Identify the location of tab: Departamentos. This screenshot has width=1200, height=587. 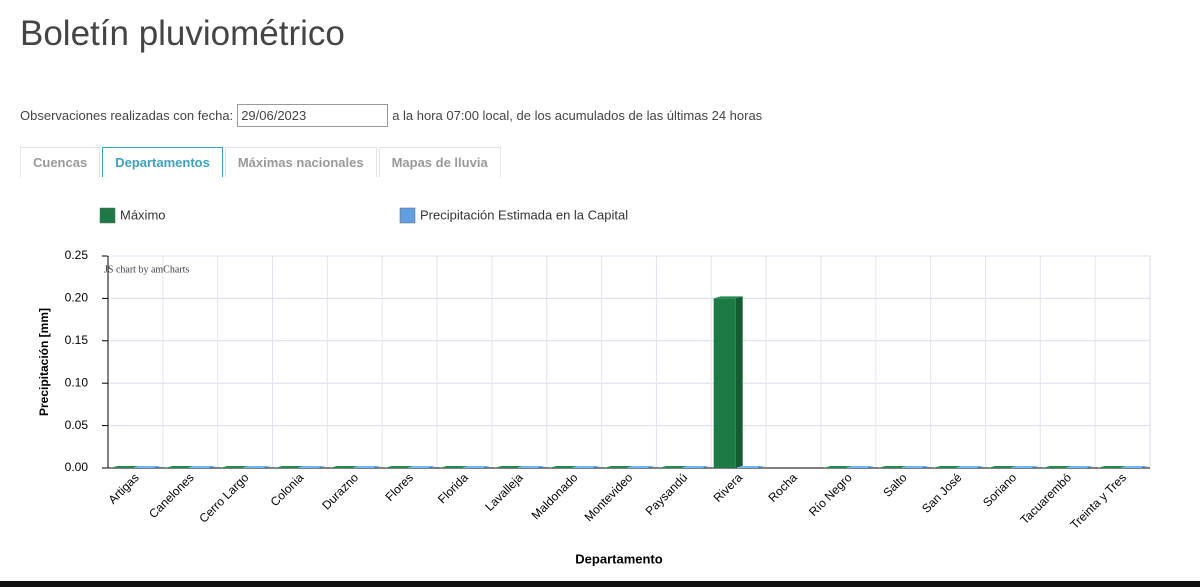
(162, 162).